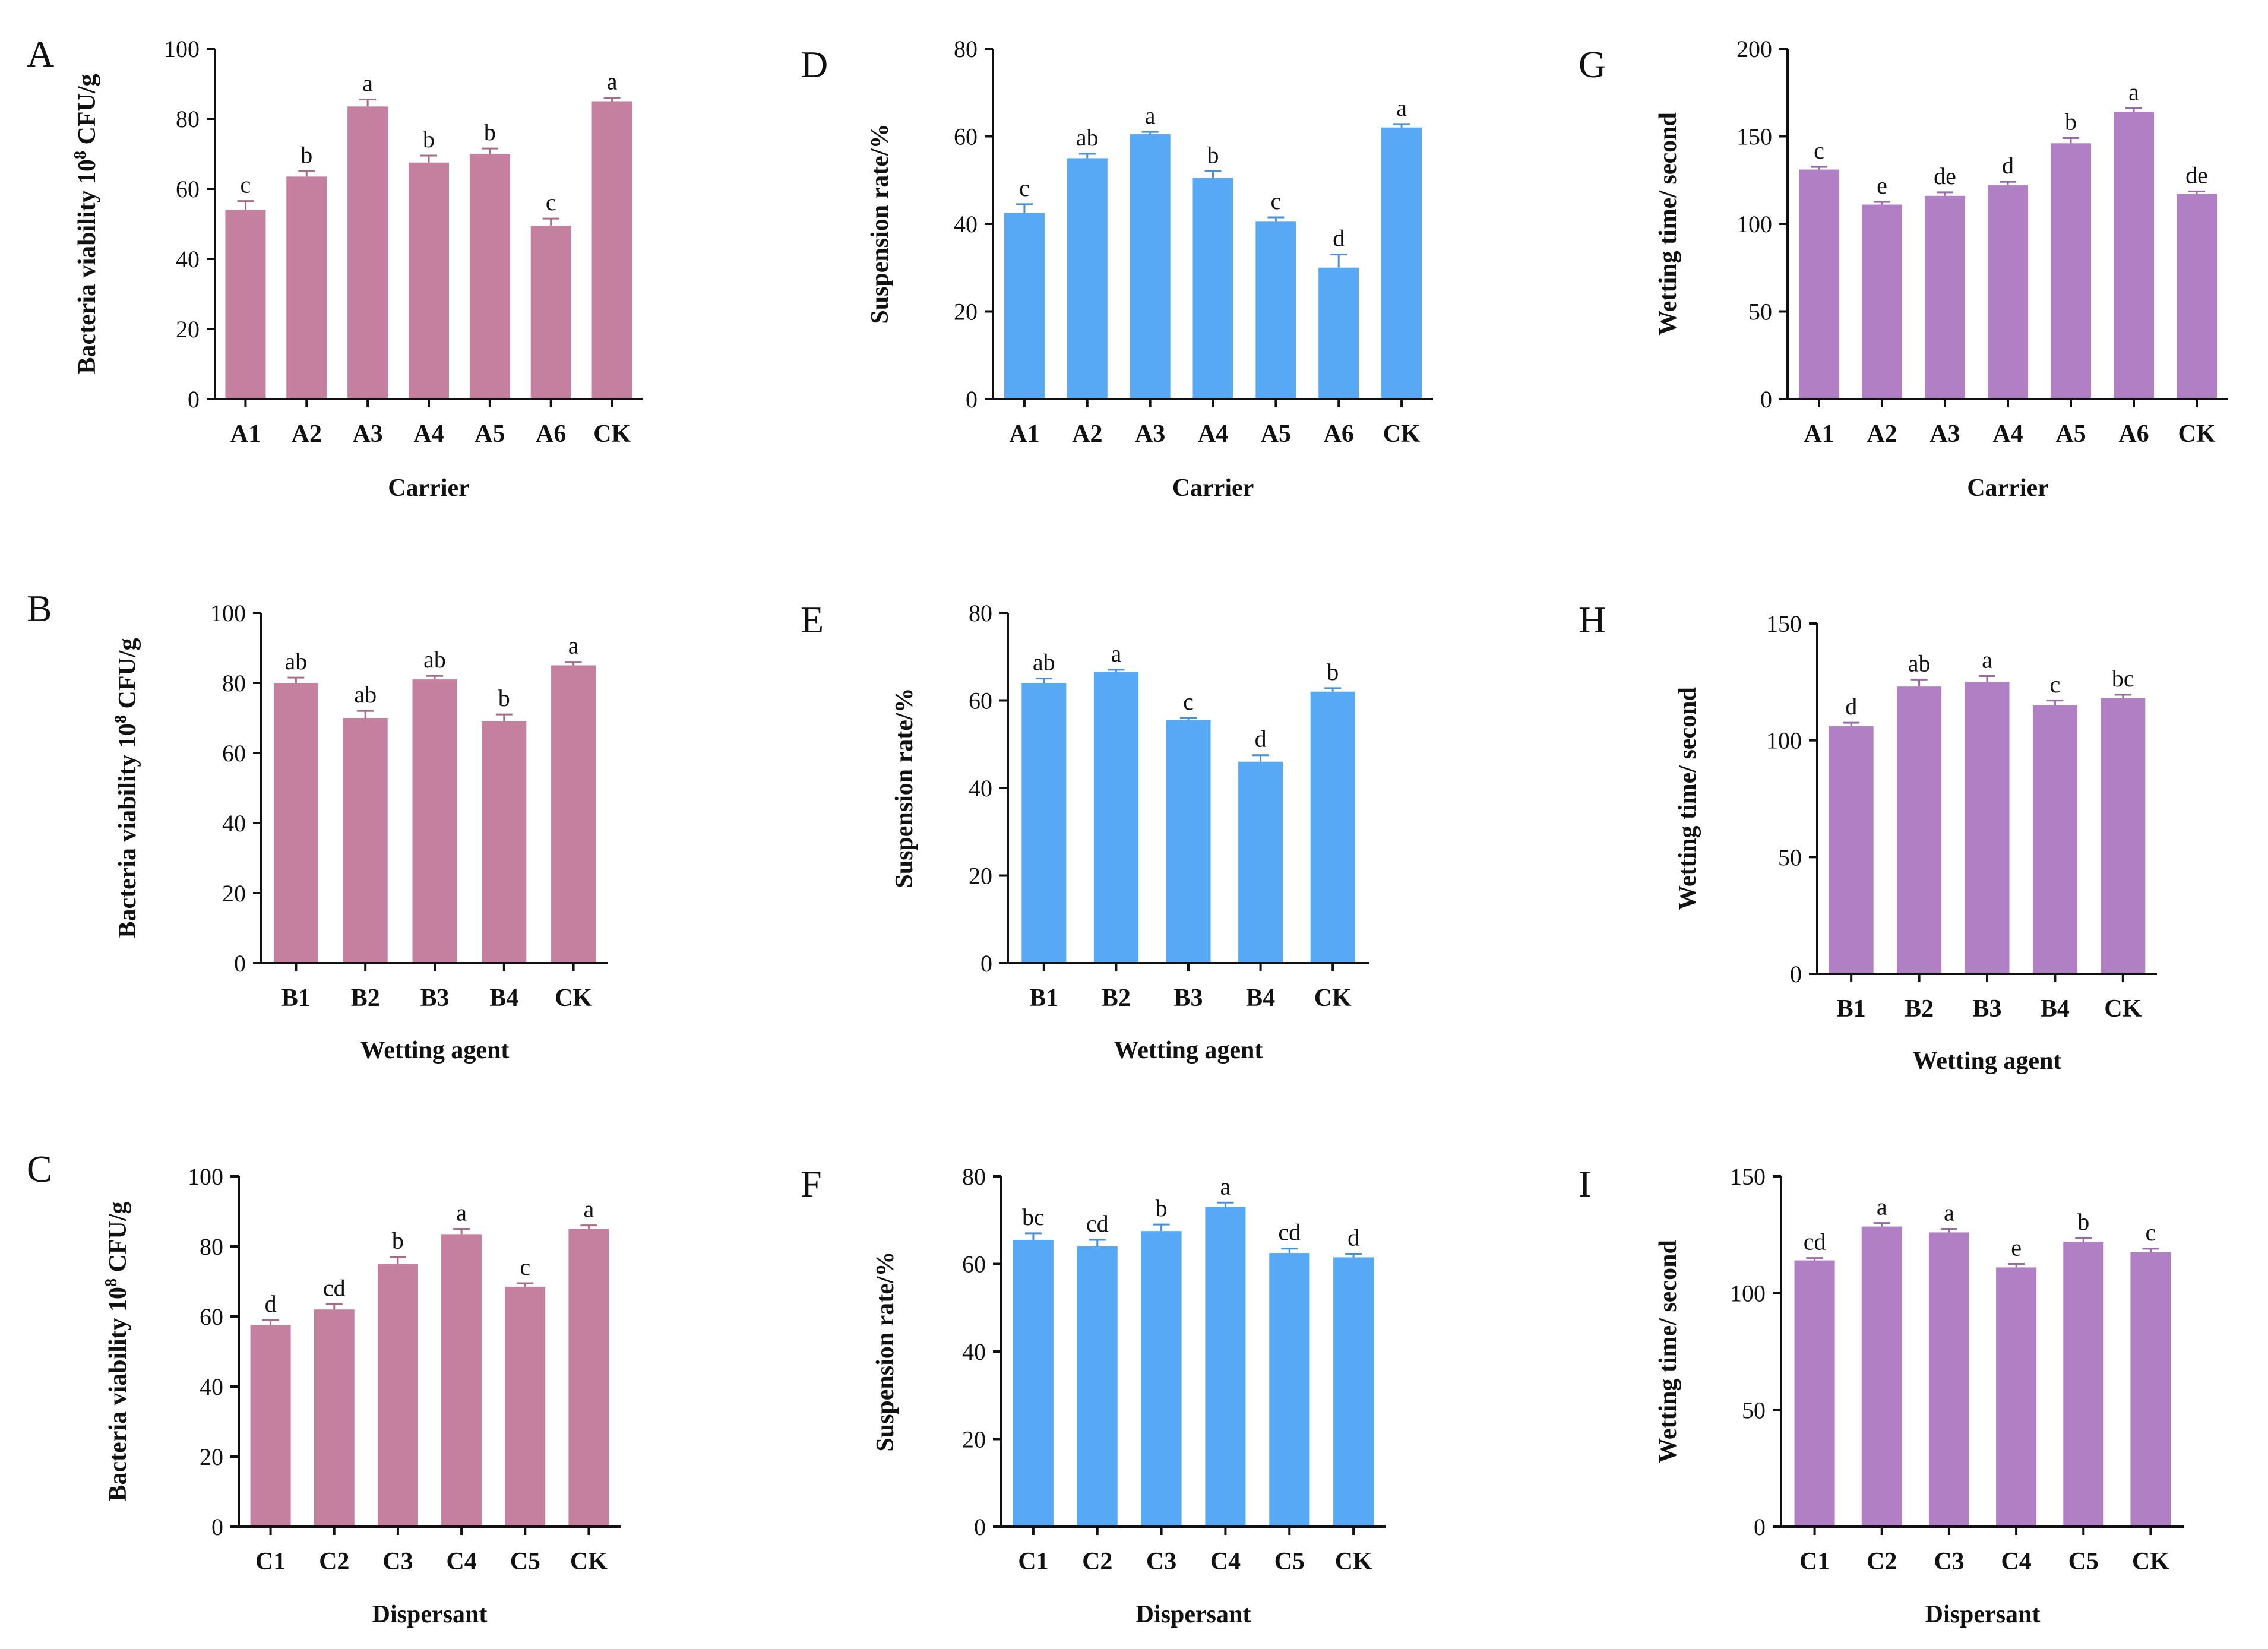  I want to click on category-label: C1, so click(1033, 1561).